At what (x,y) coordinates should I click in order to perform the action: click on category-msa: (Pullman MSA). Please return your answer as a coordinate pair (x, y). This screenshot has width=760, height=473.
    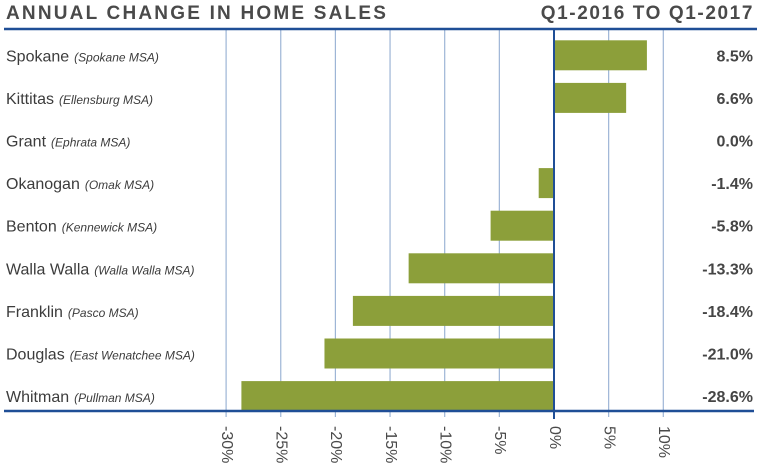
    Looking at the image, I should click on (114, 398).